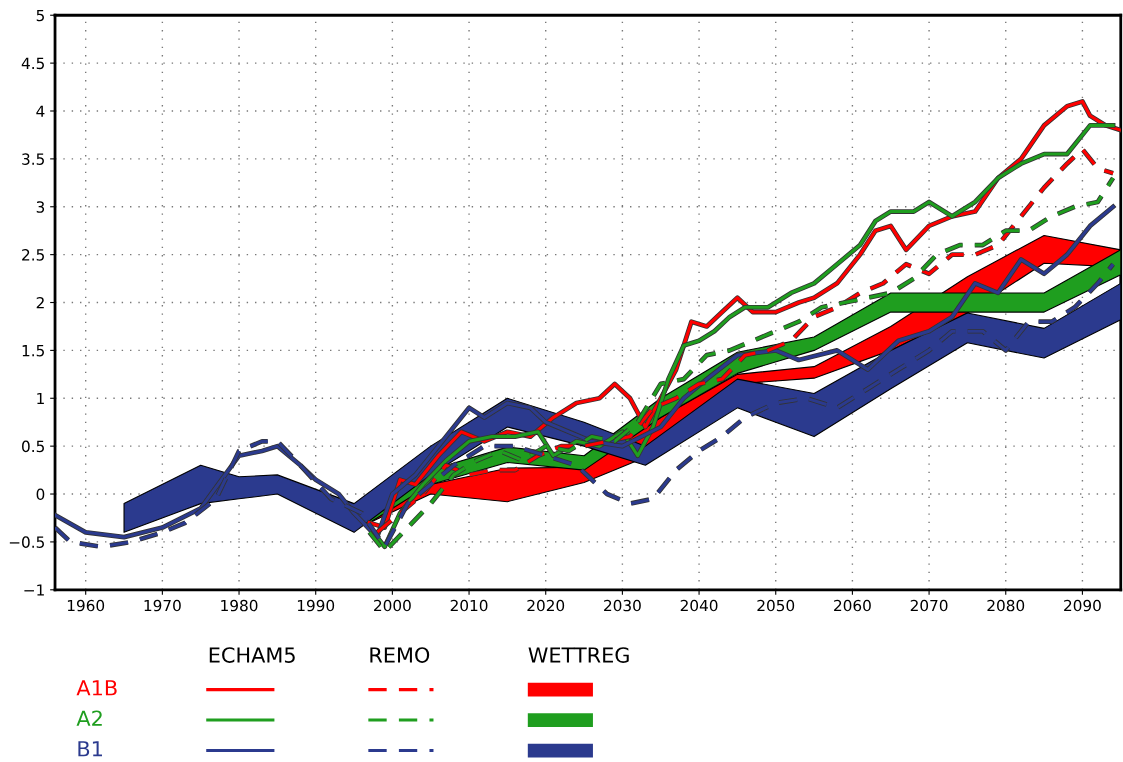 Image resolution: width=1123 pixels, height=762 pixels. Describe the element at coordinates (852, 605) in the screenshot. I see `x-tick-label: 2060` at that location.